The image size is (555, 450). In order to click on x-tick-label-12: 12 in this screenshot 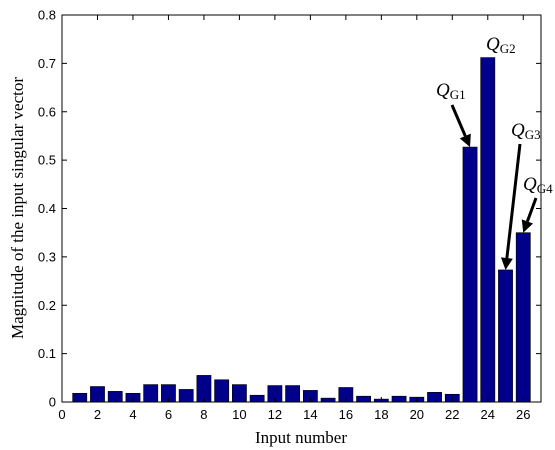, I will do `click(275, 414)`.